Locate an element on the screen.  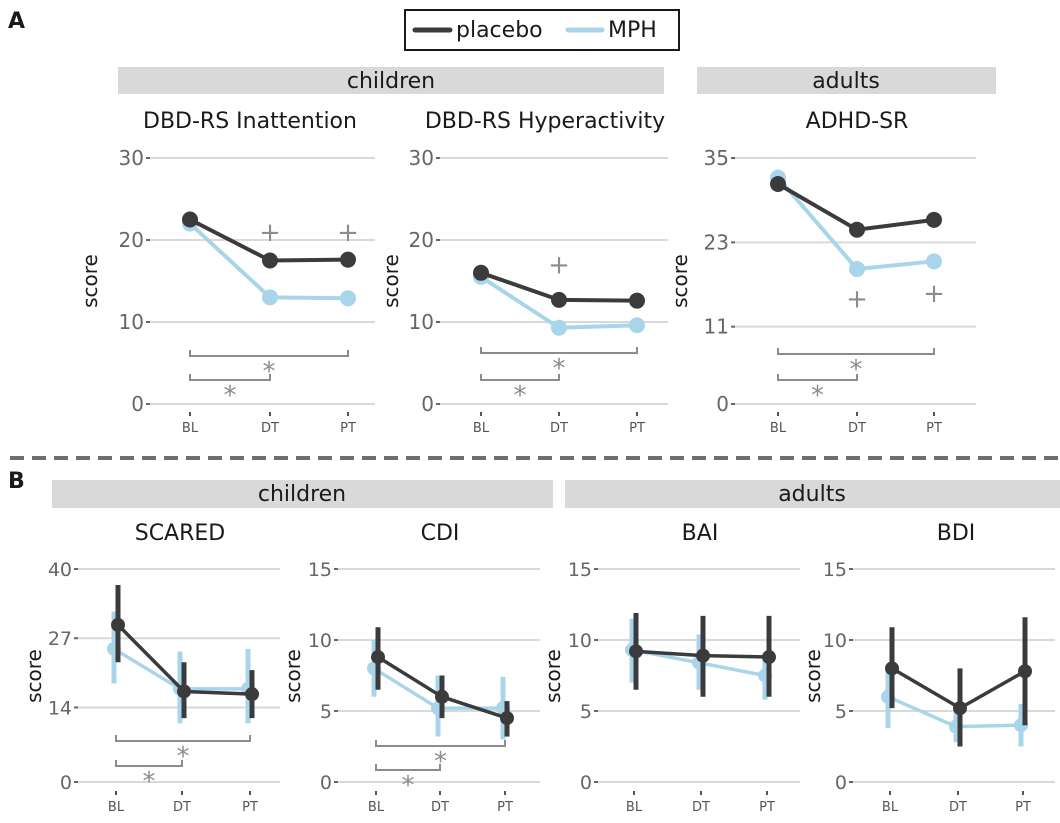
y-tick-label: 23 is located at coordinates (716, 242).